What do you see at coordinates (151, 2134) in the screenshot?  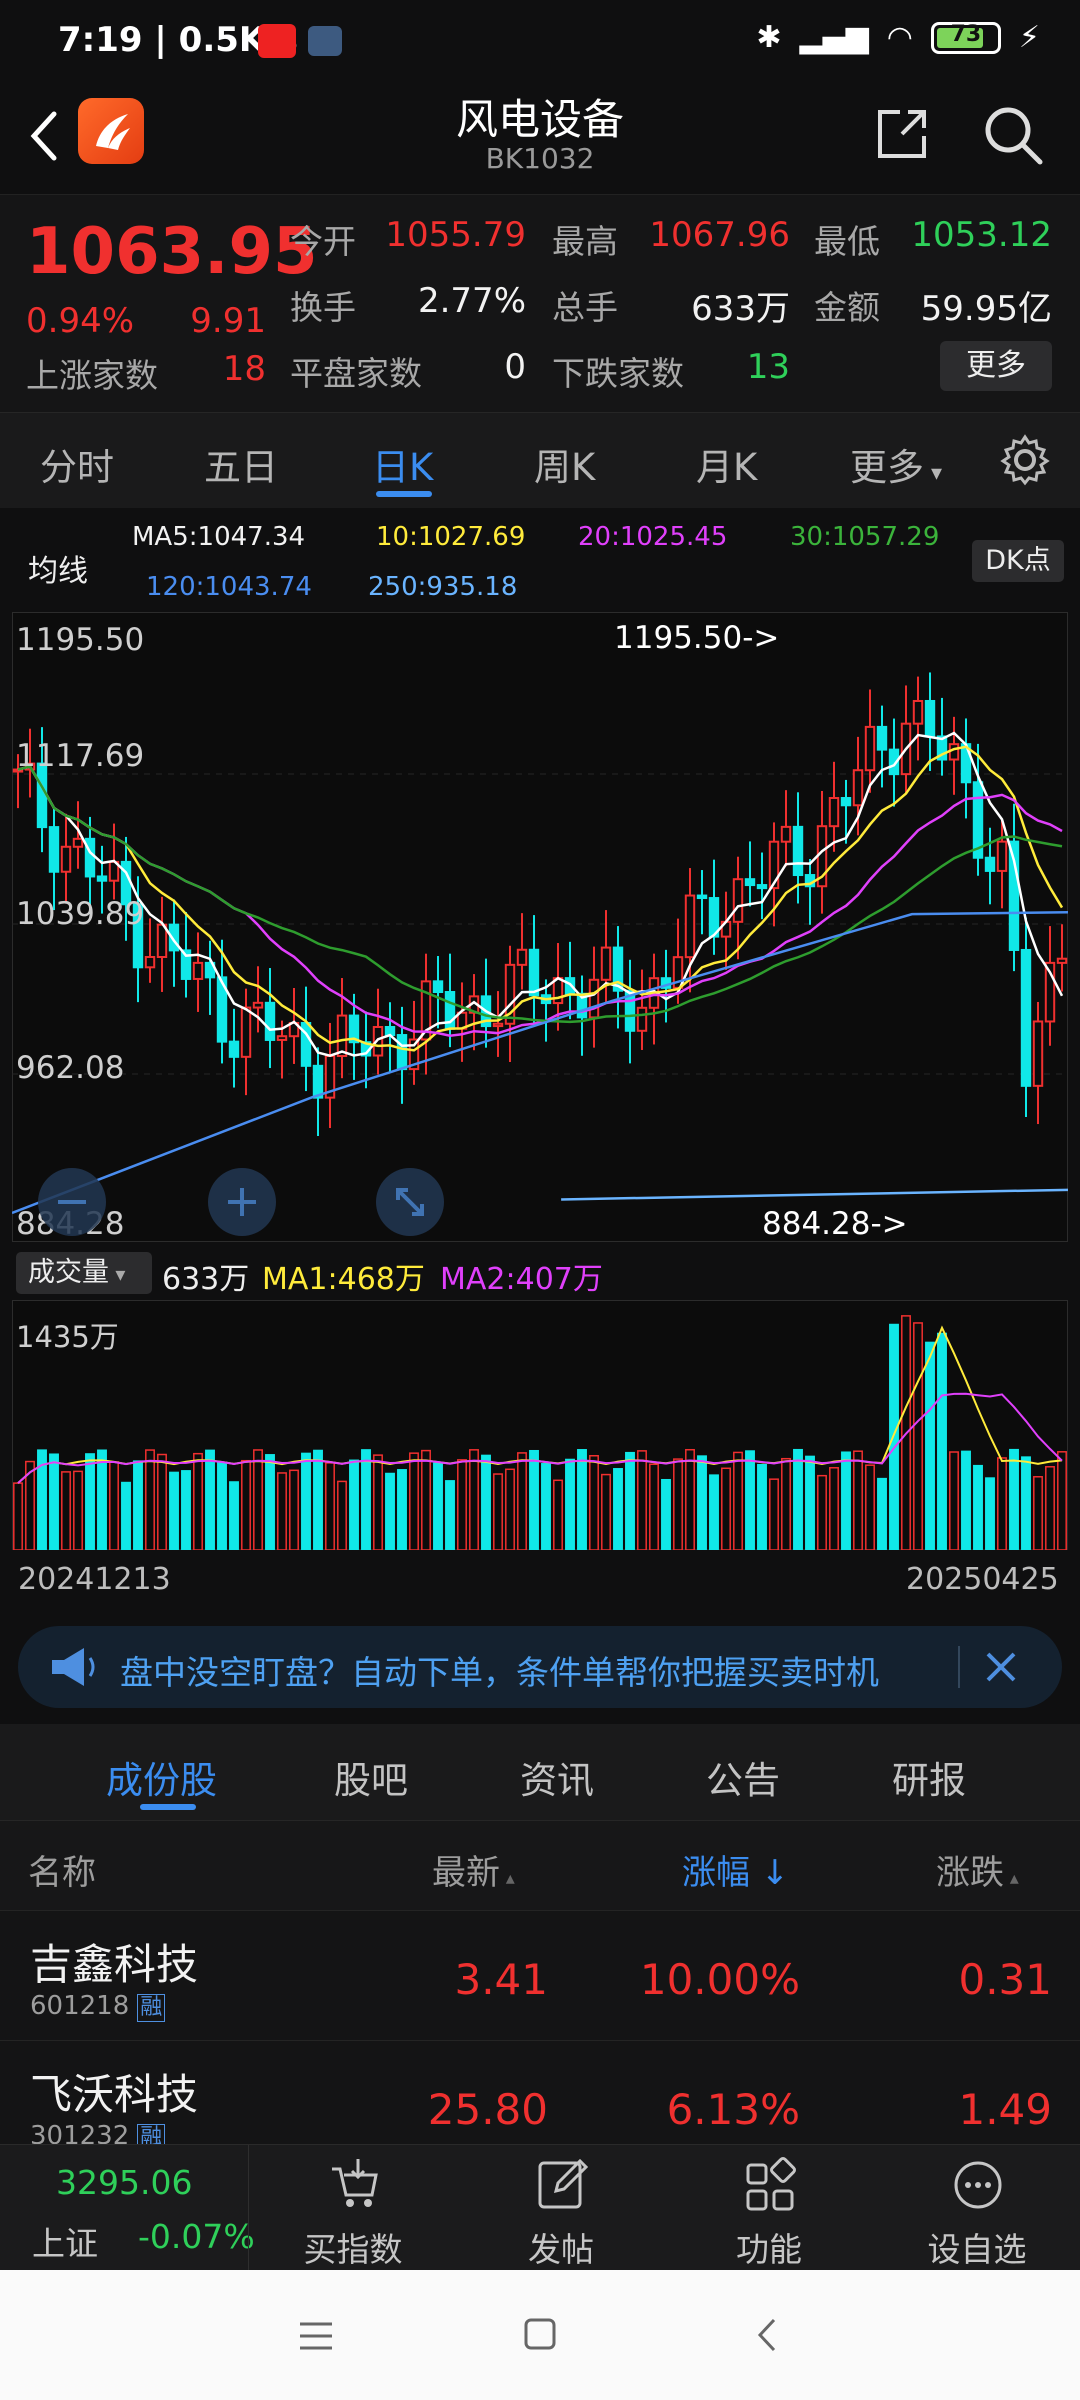 I see `margin-tag: 融` at bounding box center [151, 2134].